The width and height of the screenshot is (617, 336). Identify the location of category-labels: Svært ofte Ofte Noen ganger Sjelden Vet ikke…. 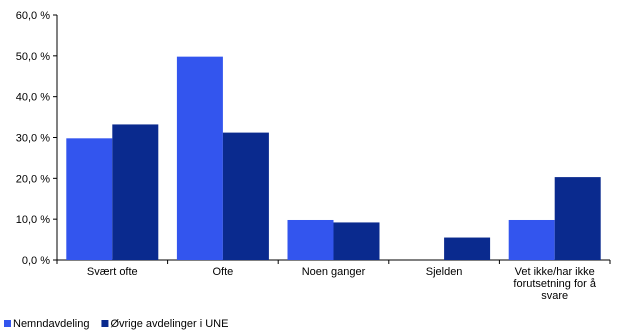
(342, 284).